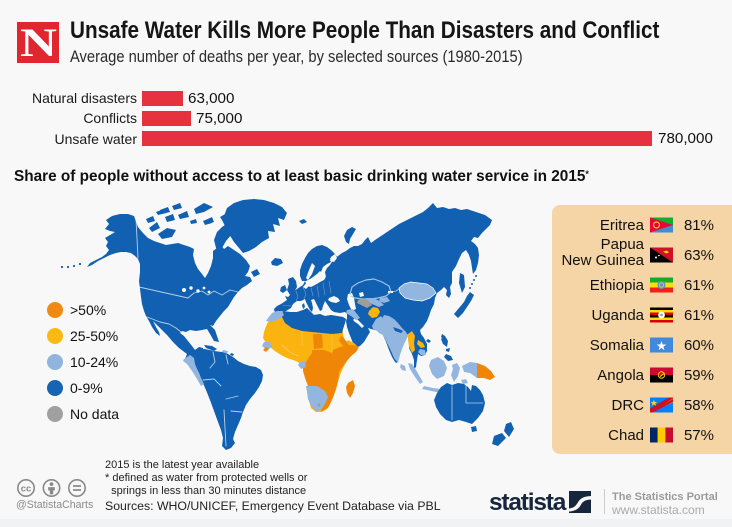  Describe the element at coordinates (699, 255) in the screenshot. I see `svg-text: 63%` at that location.